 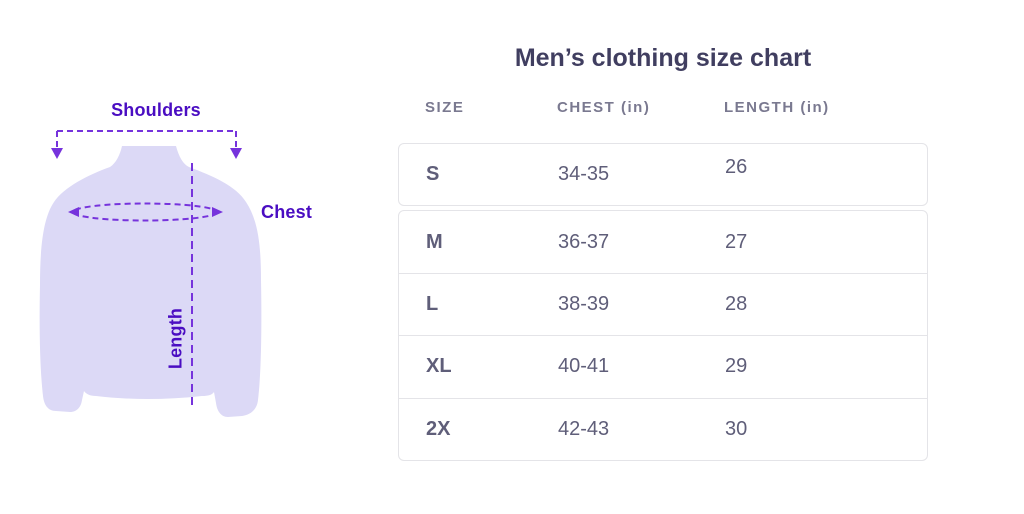 I want to click on chest-cell: 34-35, so click(x=584, y=174).